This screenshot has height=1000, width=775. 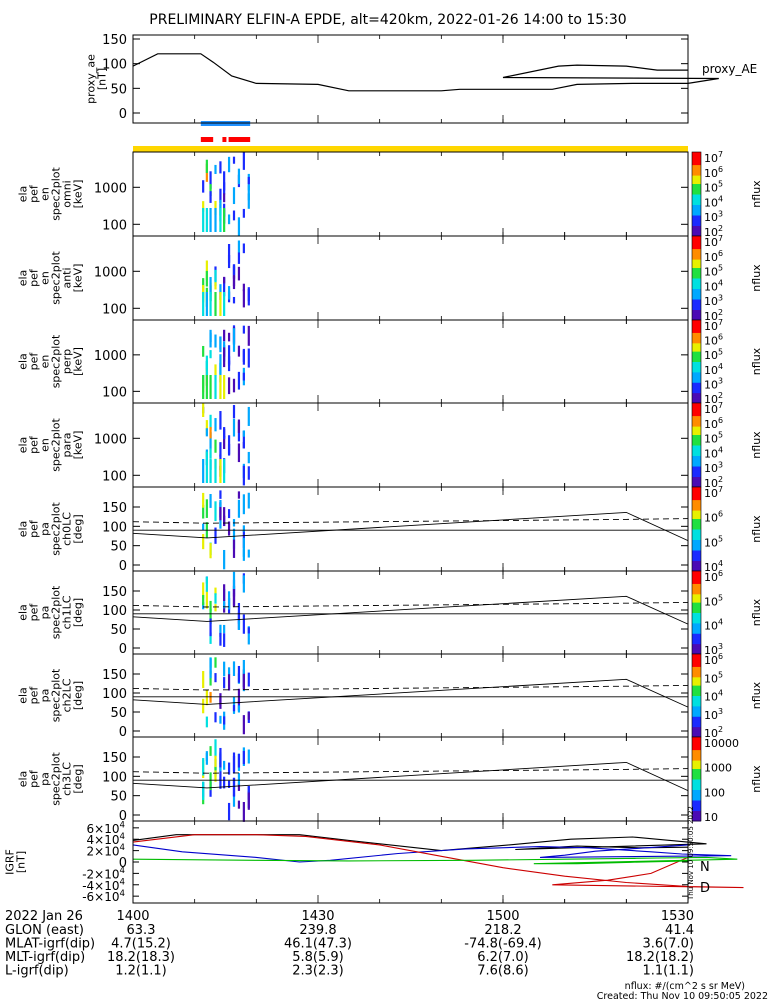 What do you see at coordinates (45, 194) in the screenshot?
I see `y-axis-label-line: en` at bounding box center [45, 194].